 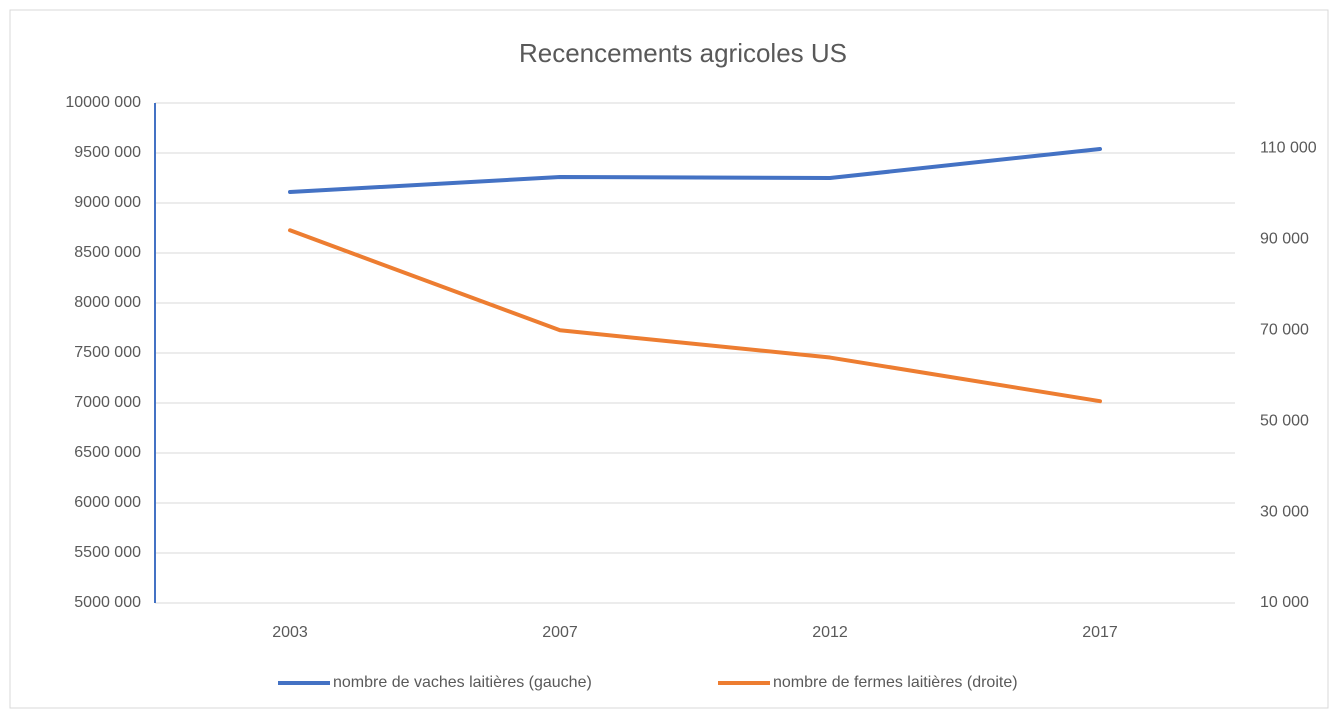 I want to click on chart-title: Recencements agricoles US, so click(x=683, y=53).